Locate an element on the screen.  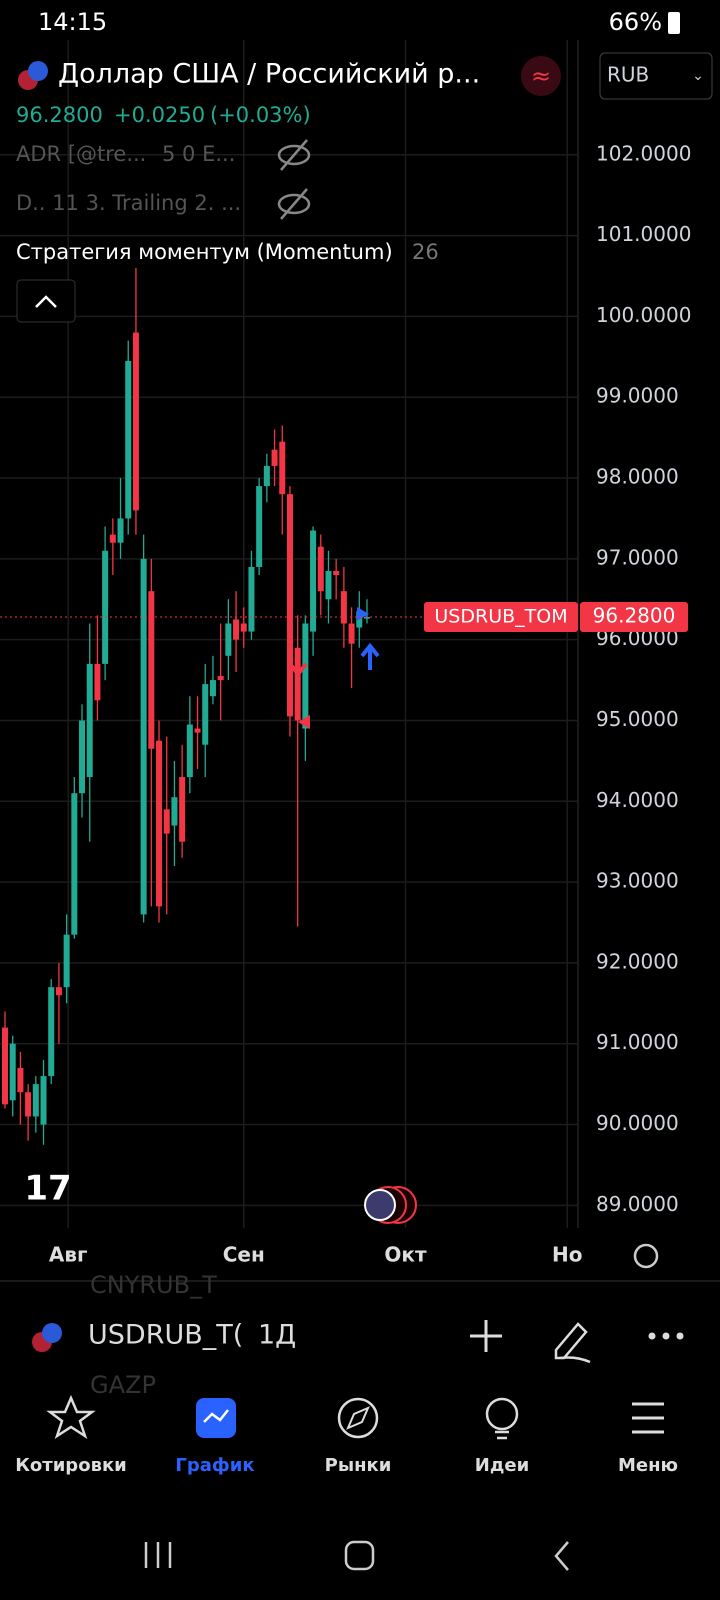
y-tick-label: 91.0000 is located at coordinates (637, 1042).